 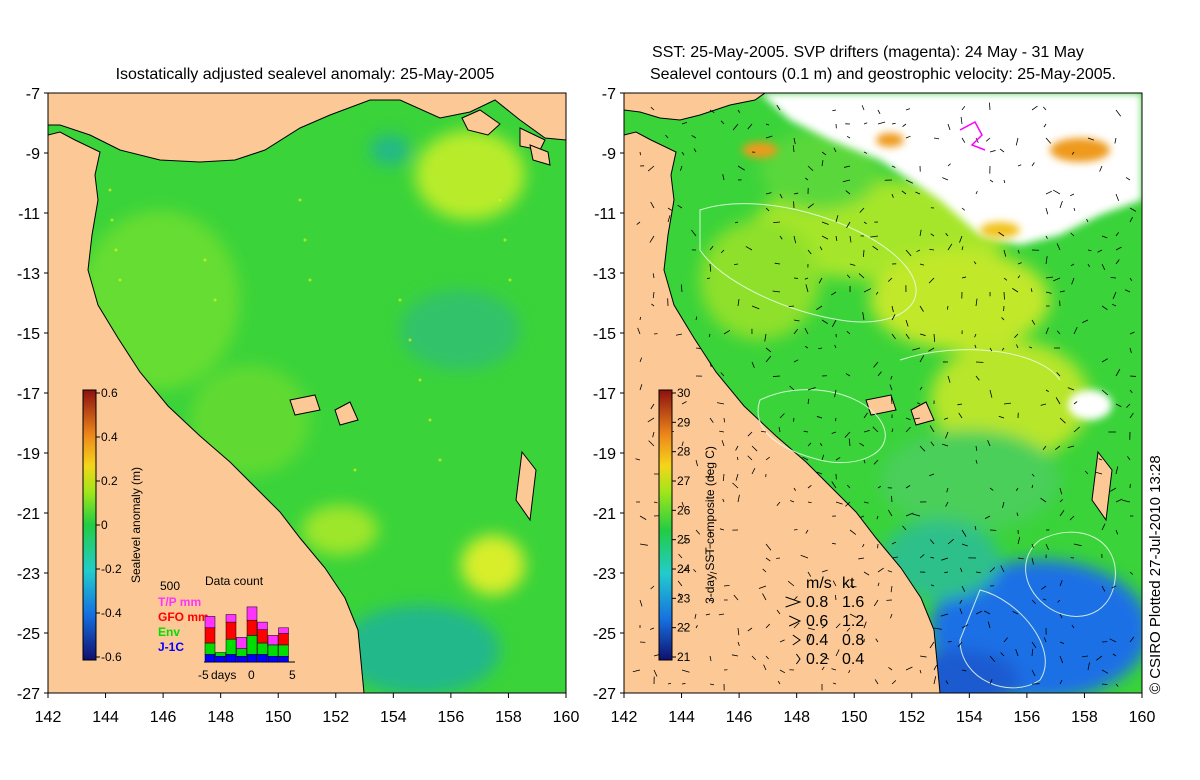 What do you see at coordinates (109, 393) in the screenshot?
I see `colorbar-tick-label: 0.6` at bounding box center [109, 393].